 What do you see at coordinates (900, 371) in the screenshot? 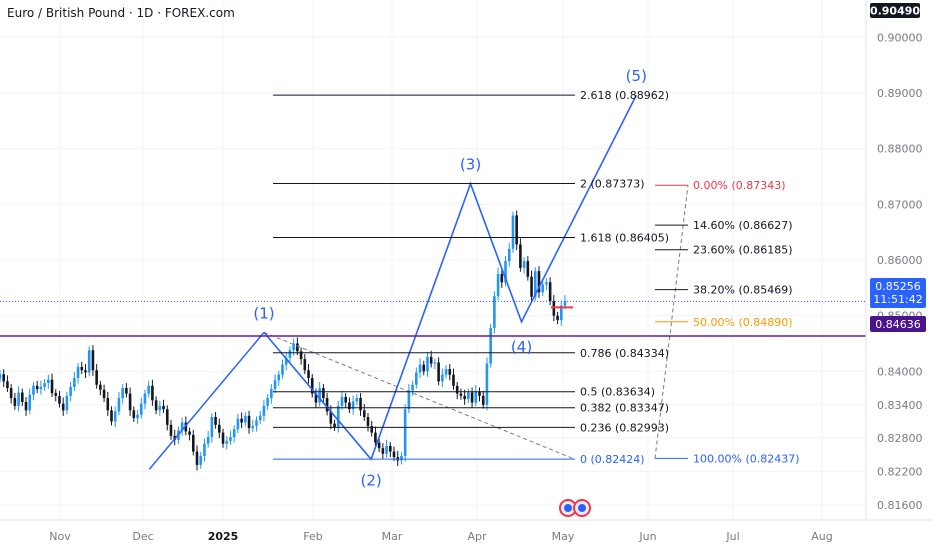
I see `price-tick-label: 0.84000` at bounding box center [900, 371].